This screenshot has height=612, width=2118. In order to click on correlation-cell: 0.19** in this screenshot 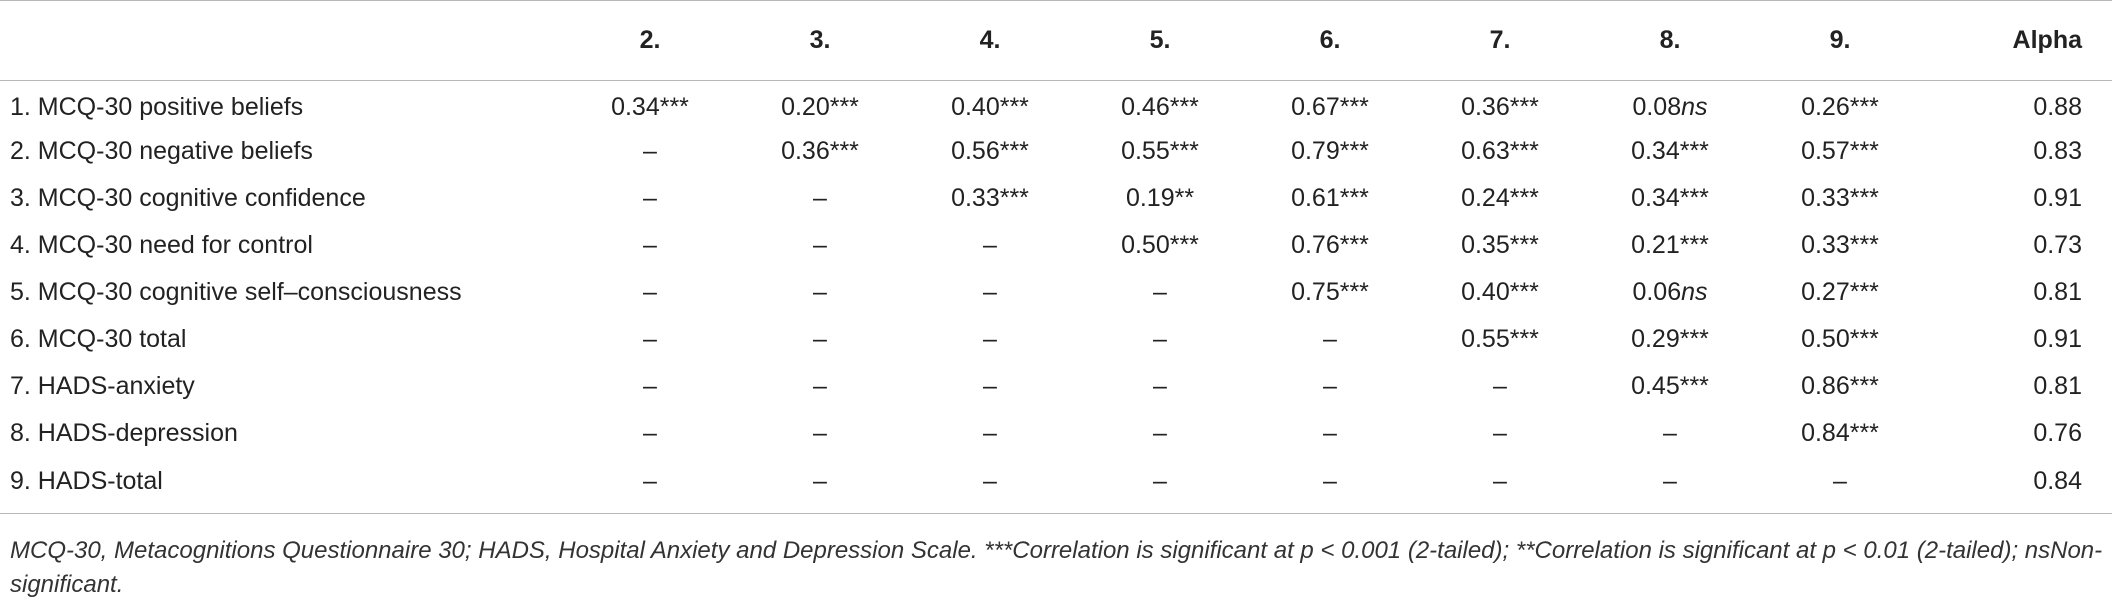, I will do `click(1160, 197)`.